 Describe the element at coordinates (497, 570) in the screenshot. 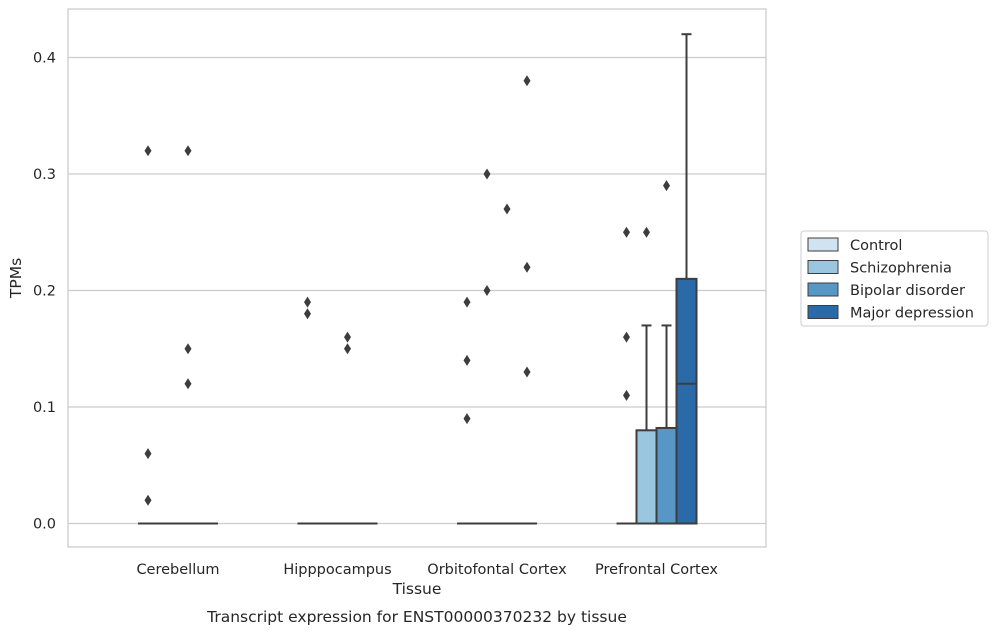

I see `x-tick-label: Orbitofontal Cortex` at that location.